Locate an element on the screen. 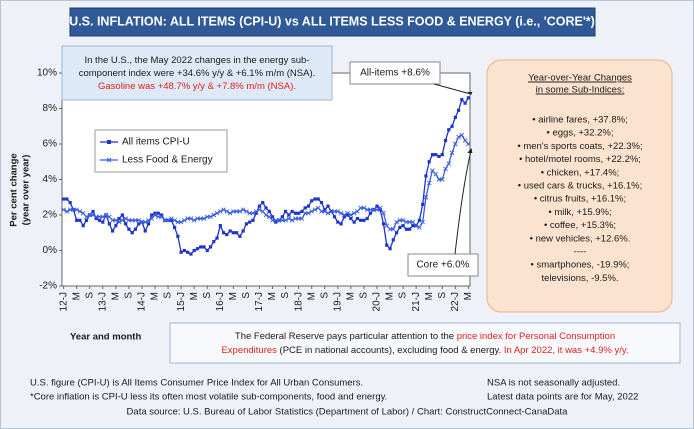 The width and height of the screenshot is (694, 429). side-box-item: • eggs, +32.2%; is located at coordinates (580, 133).